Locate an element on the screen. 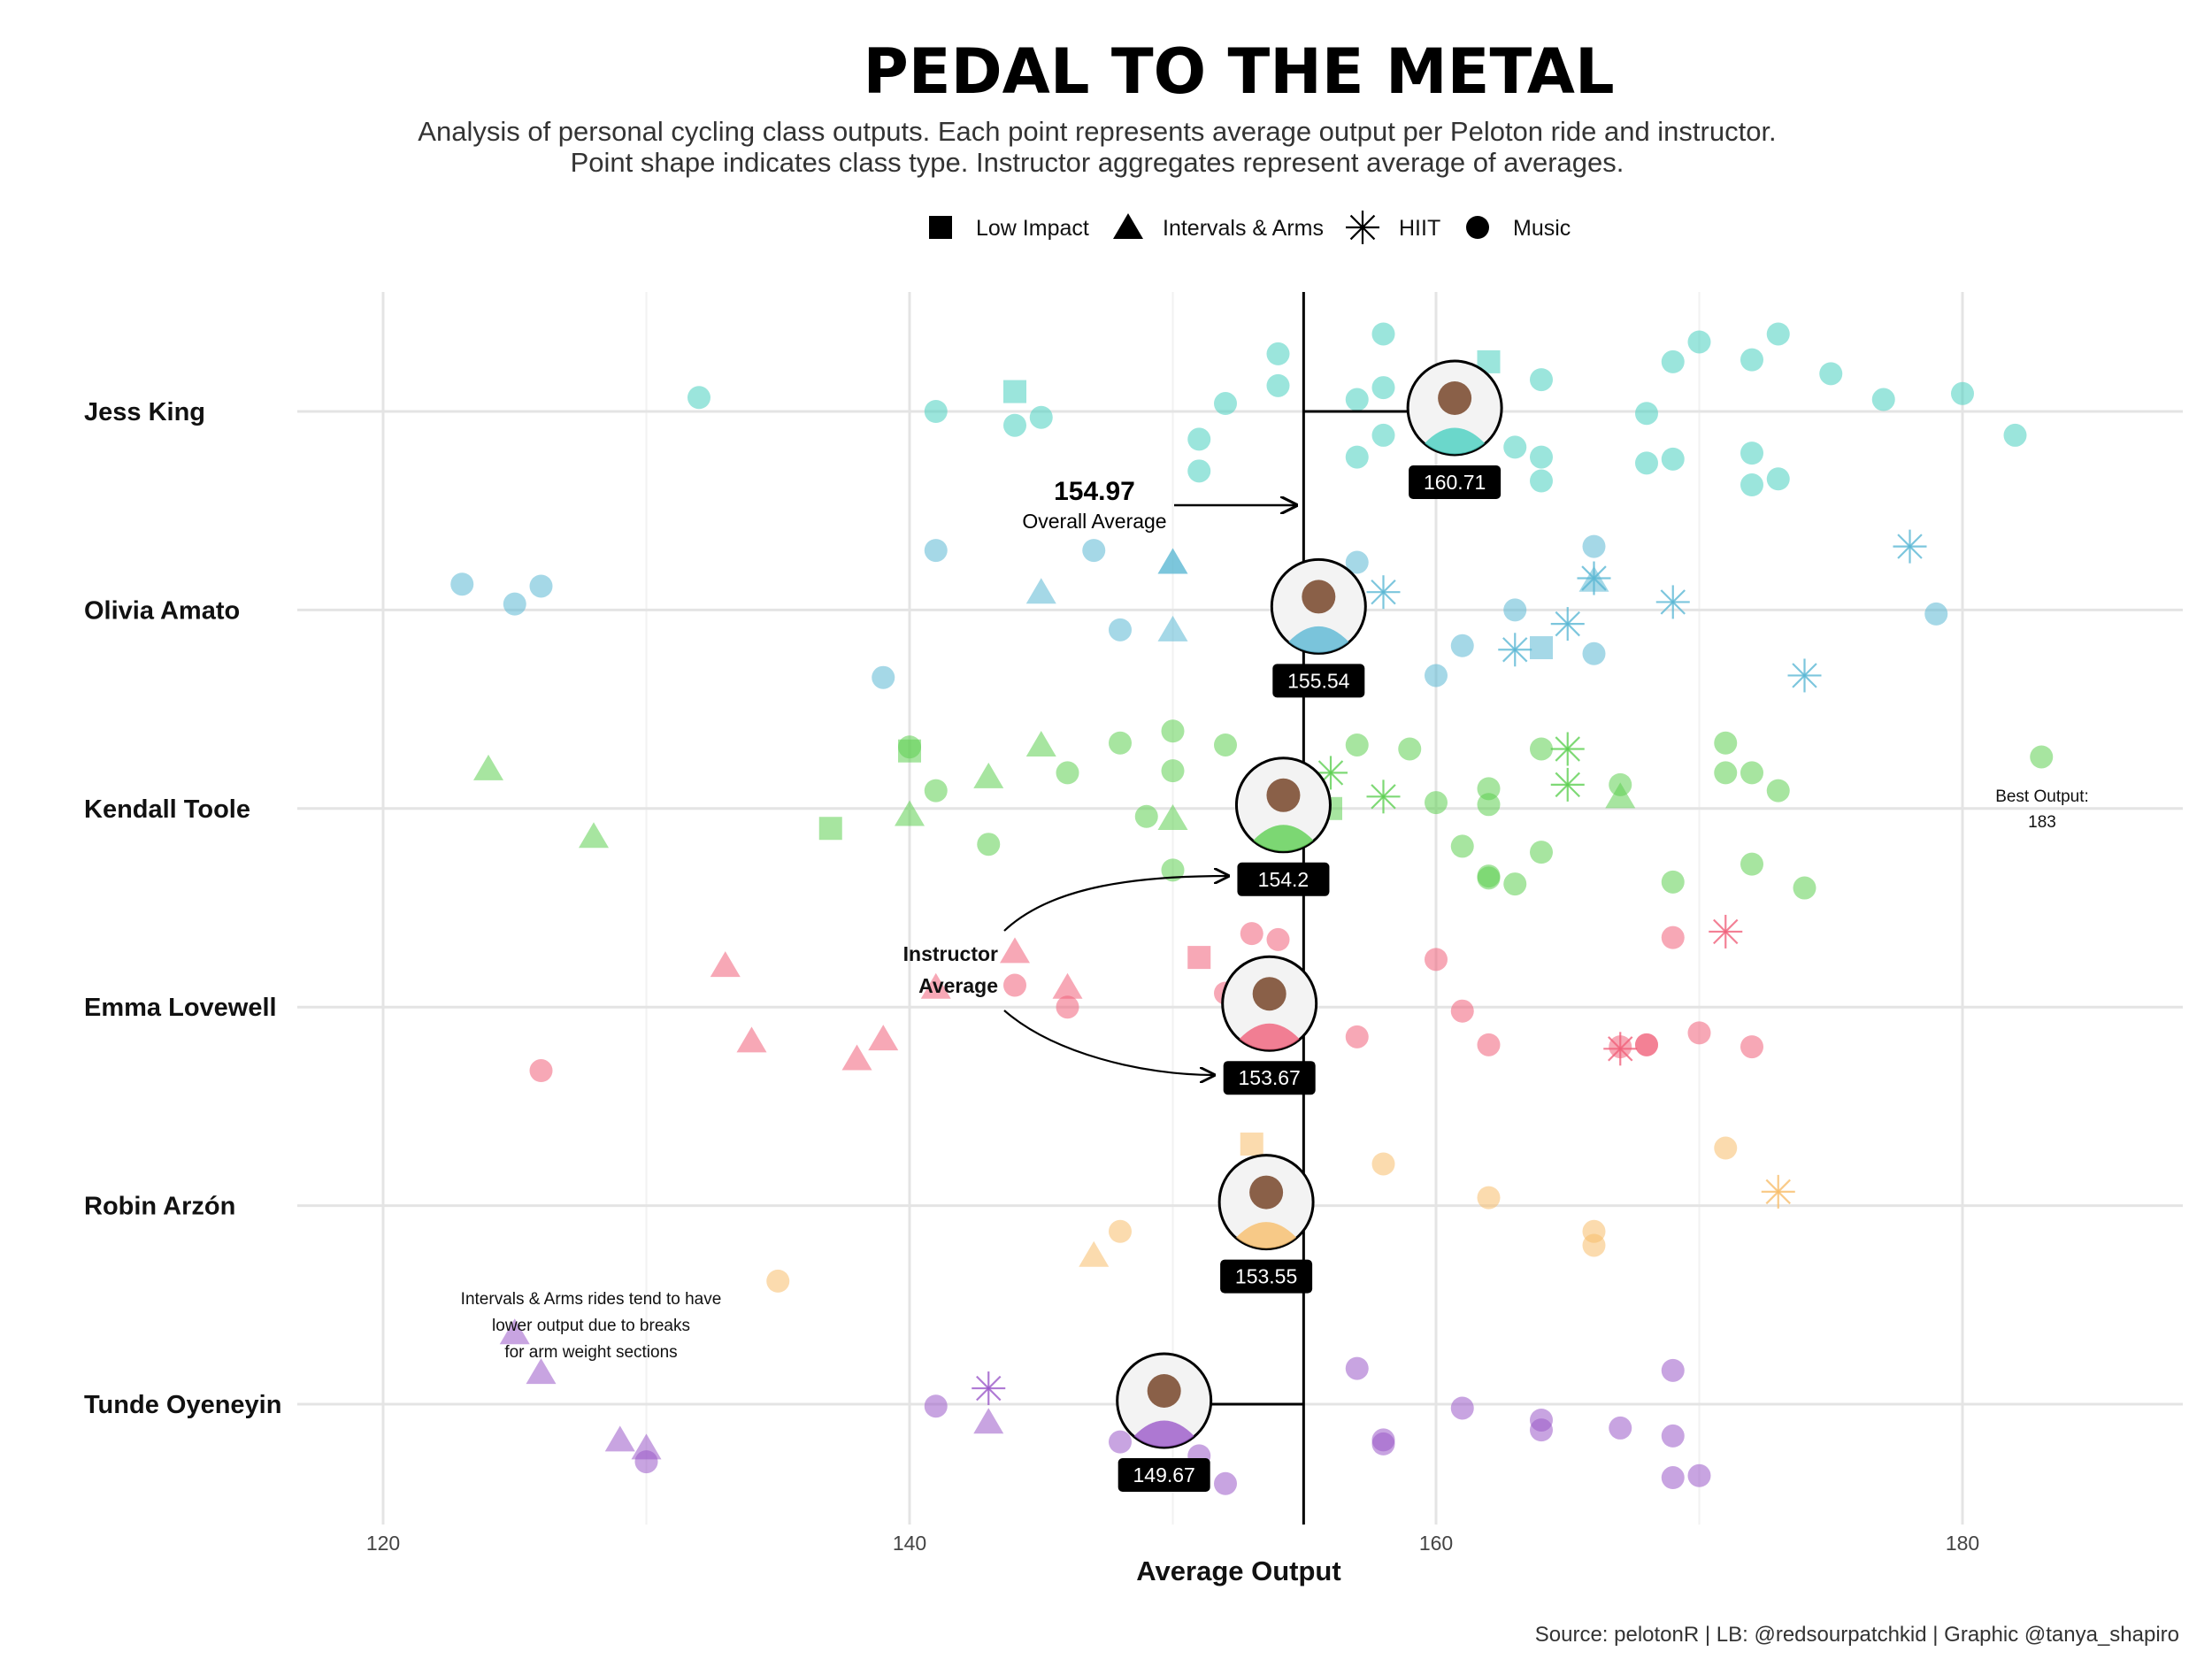  row-label: Jess King is located at coordinates (145, 412).